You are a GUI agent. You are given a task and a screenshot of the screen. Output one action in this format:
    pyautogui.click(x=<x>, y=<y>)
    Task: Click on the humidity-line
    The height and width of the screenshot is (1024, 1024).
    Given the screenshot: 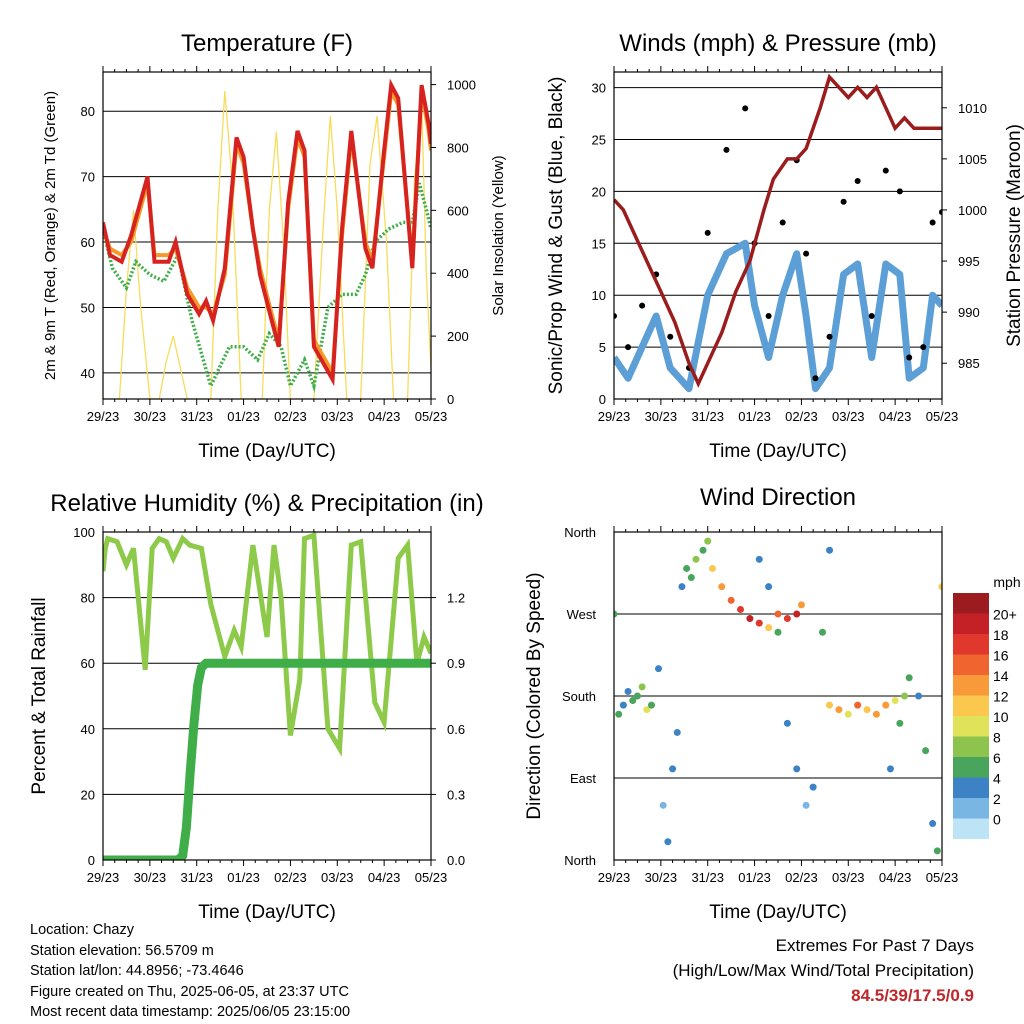 What is the action you would take?
    pyautogui.click(x=267, y=644)
    